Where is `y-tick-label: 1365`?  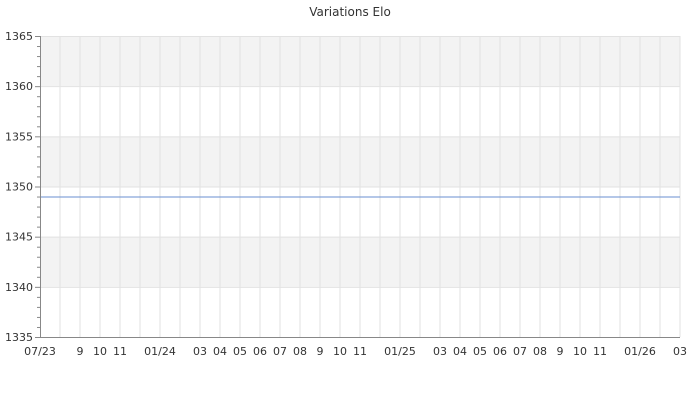
y-tick-label: 1365 is located at coordinates (19, 36).